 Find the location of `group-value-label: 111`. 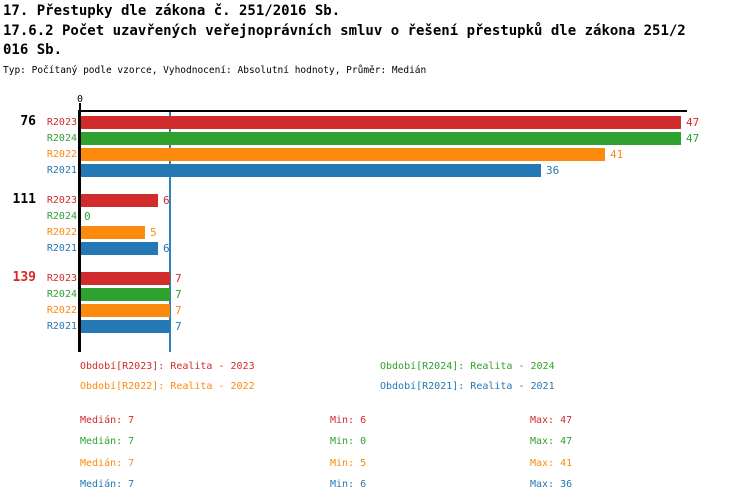

group-value-label: 111 is located at coordinates (24, 199).